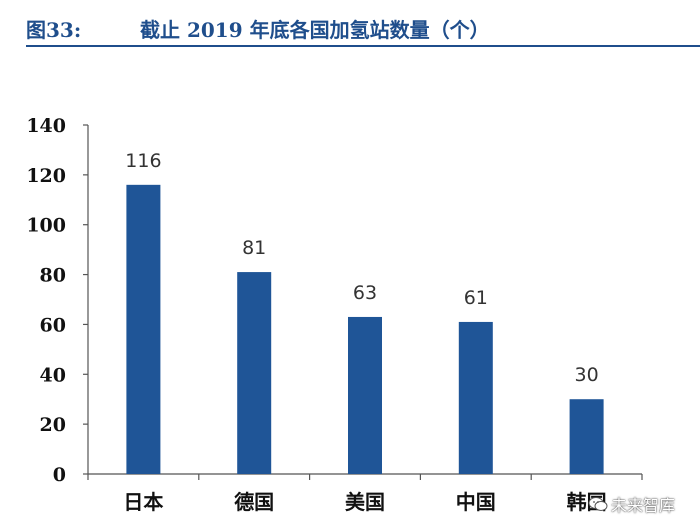  Describe the element at coordinates (143, 502) in the screenshot. I see `x-tick-label-0: 日本` at that location.